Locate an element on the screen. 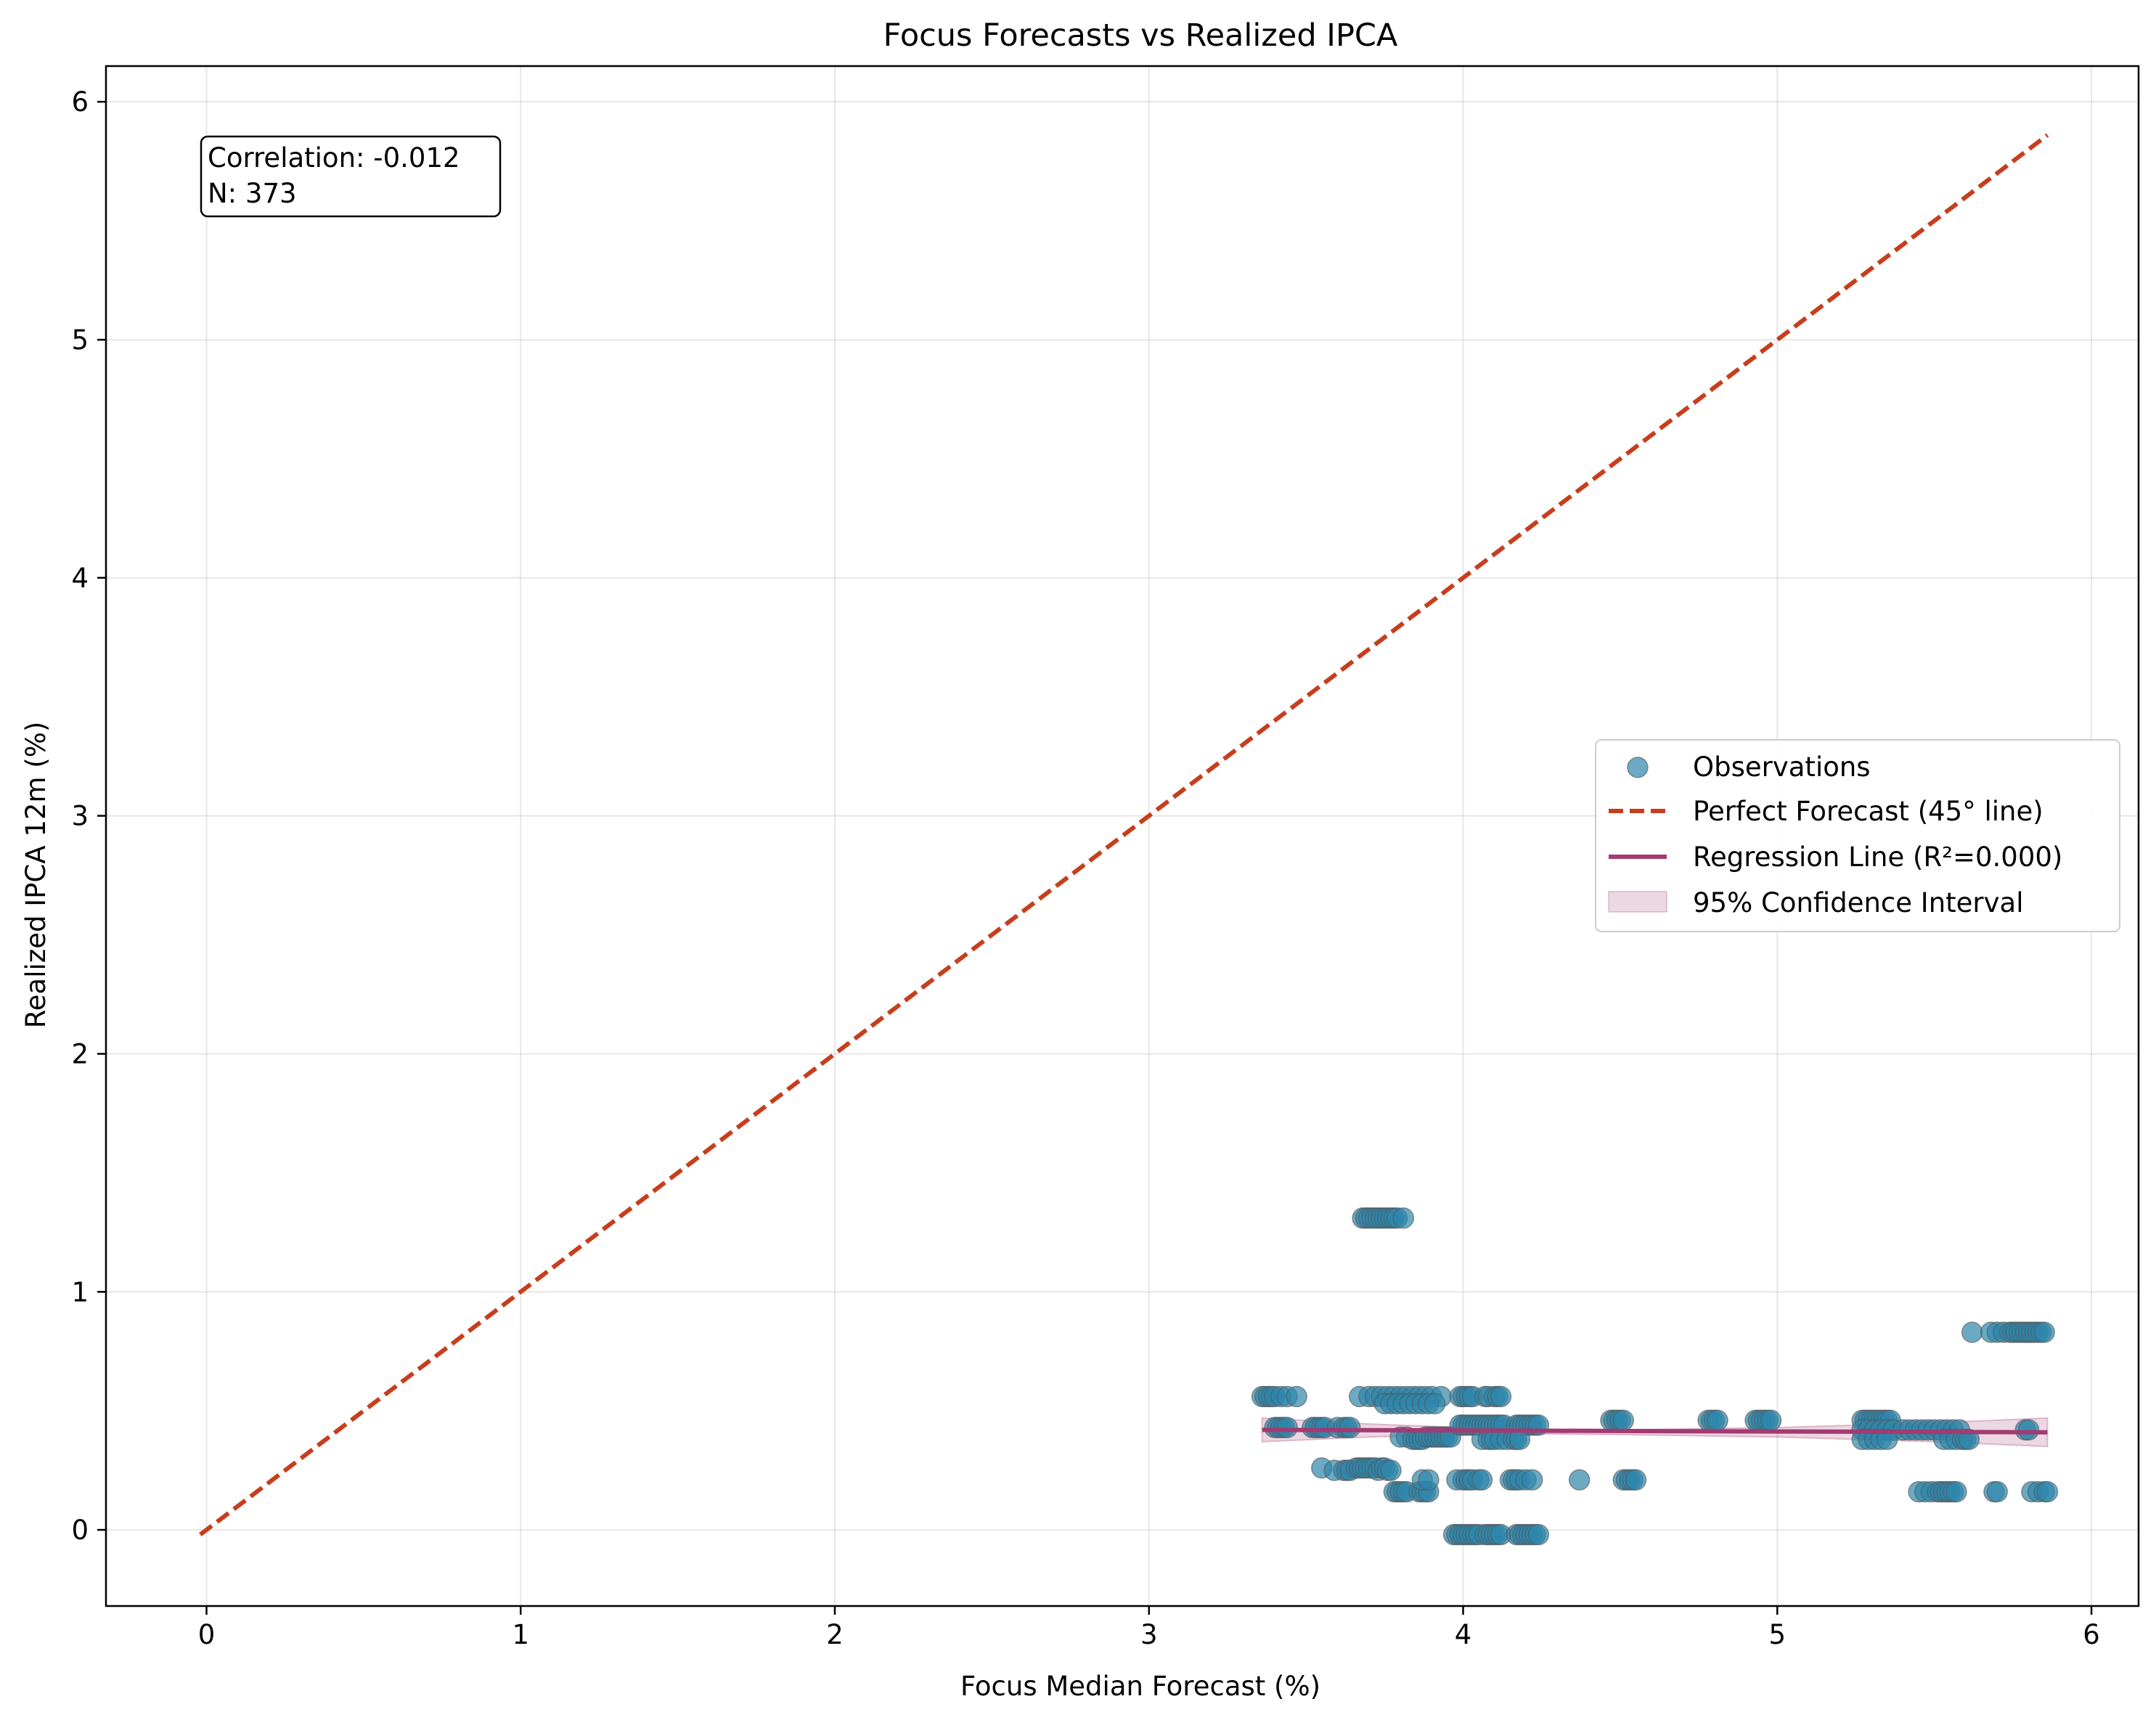 The width and height of the screenshot is (2156, 1720). x-tick-label: 1 is located at coordinates (521, 1634).